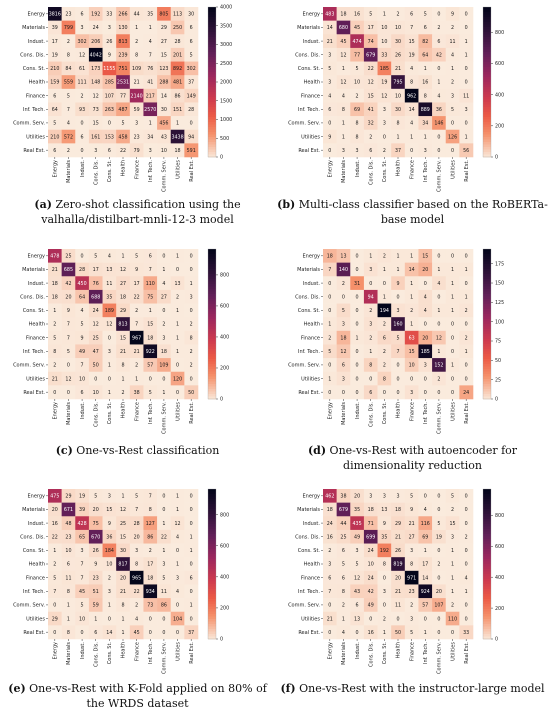 The image size is (550, 720). What do you see at coordinates (177, 284) in the screenshot?
I see `cell-value: 13` at bounding box center [177, 284].